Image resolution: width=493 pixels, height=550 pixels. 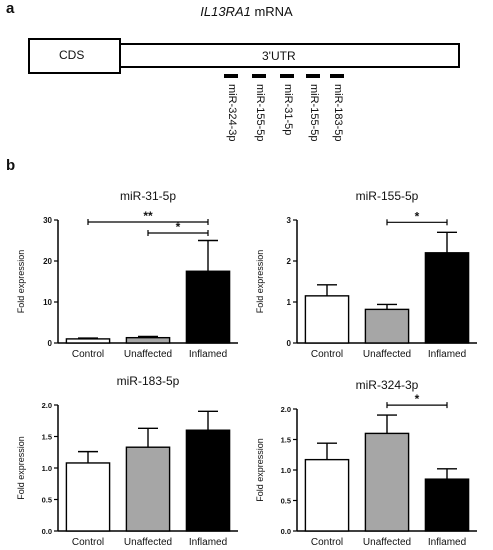 I want to click on c1-ylabel: Fold expression, so click(x=260, y=282).